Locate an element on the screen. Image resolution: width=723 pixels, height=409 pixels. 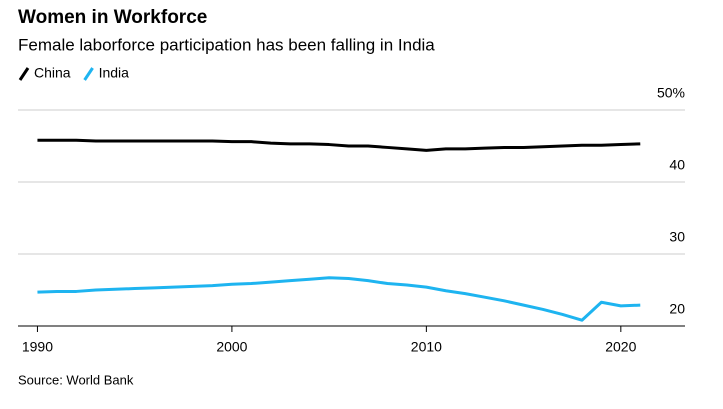
x-tick-label: 2000 is located at coordinates (231, 347).